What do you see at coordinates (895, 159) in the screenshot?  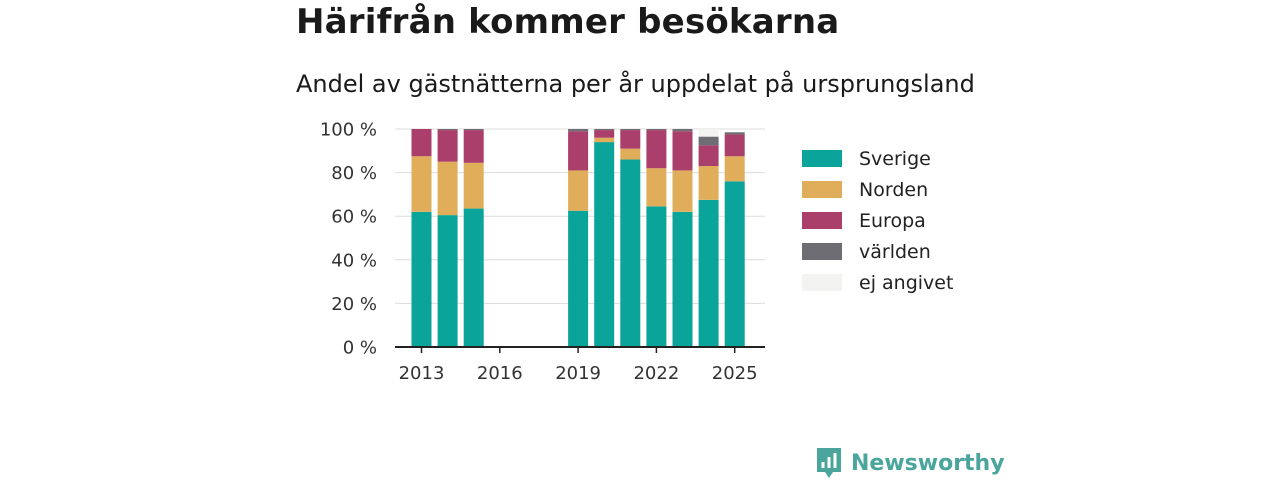 I see `legend-label: Sverige` at bounding box center [895, 159].